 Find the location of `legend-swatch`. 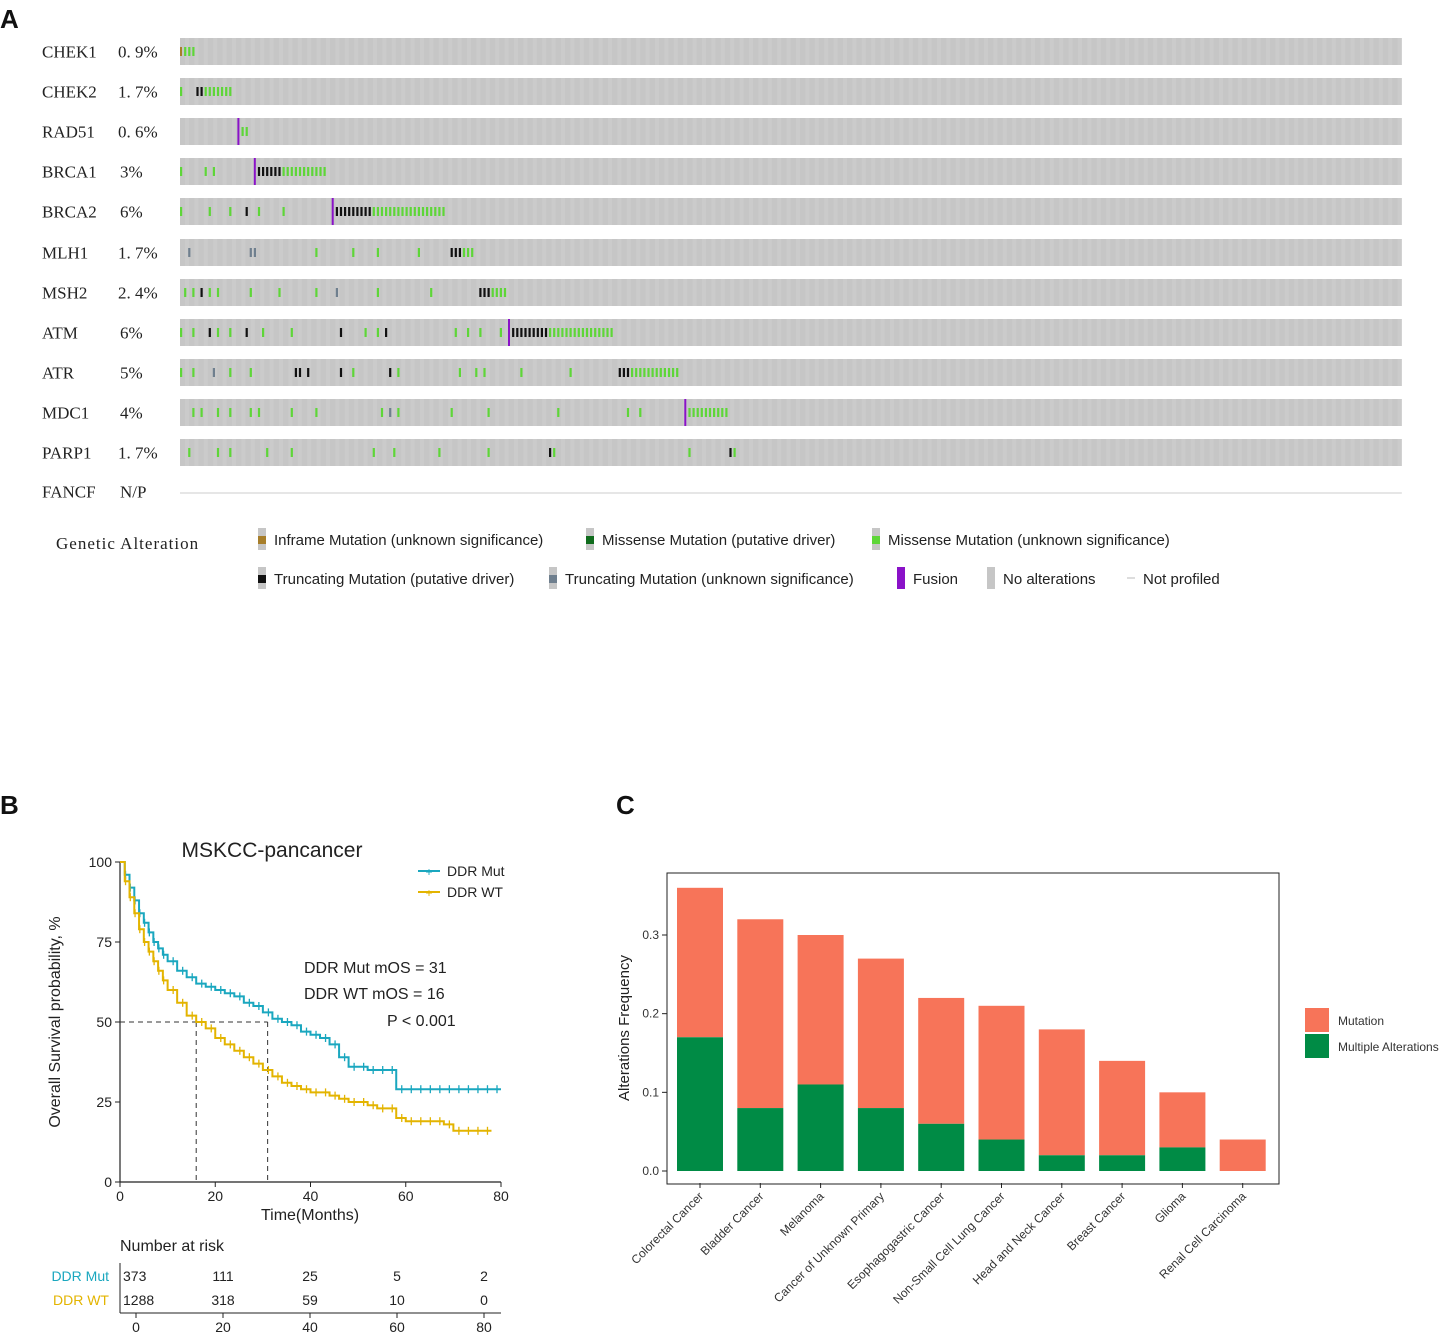

legend-swatch is located at coordinates (553, 579).